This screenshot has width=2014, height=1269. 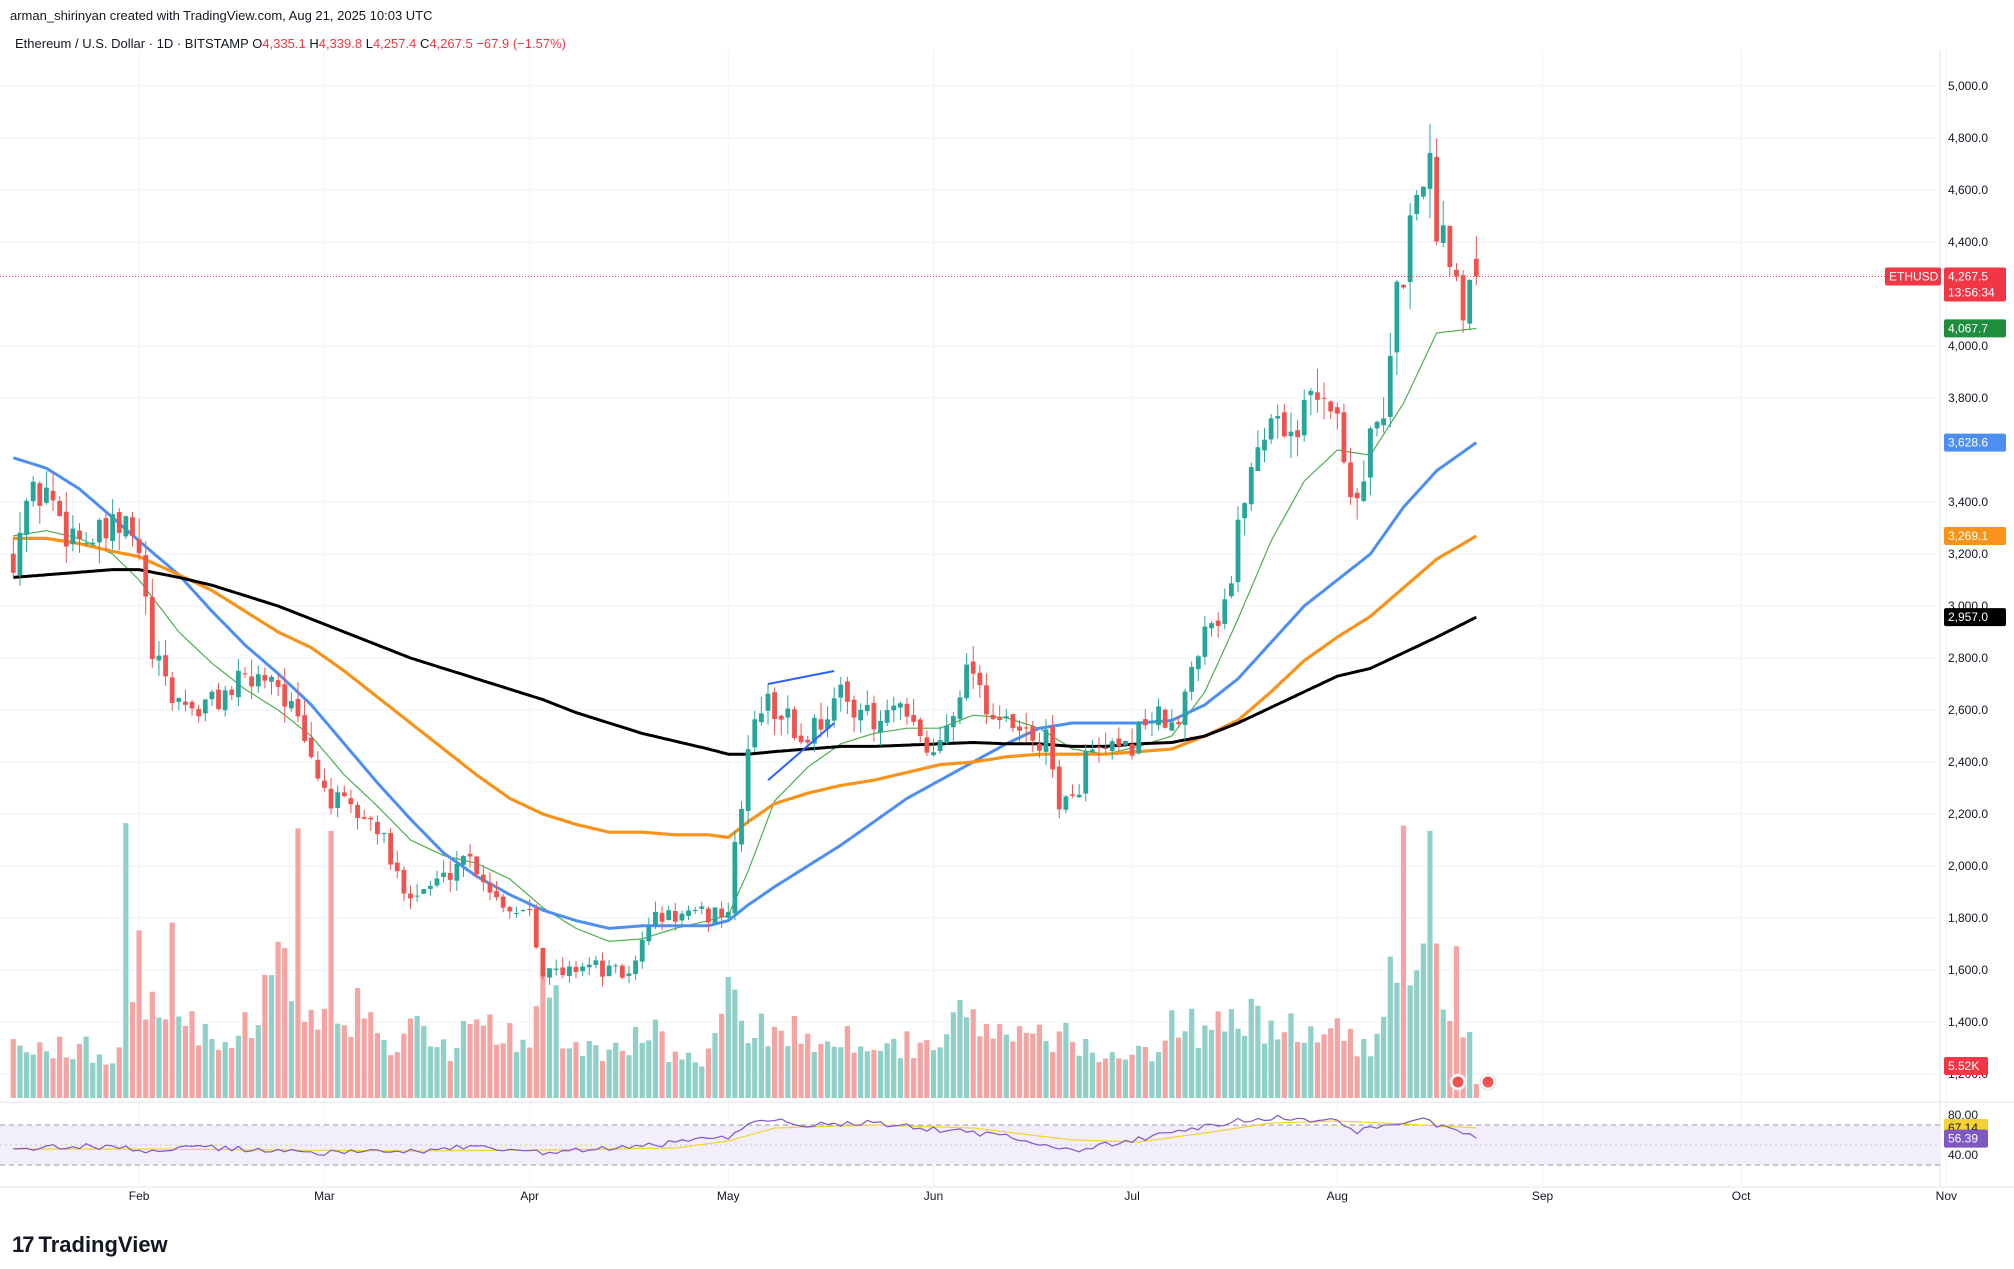 I want to click on time-axis: Feb Mar Apr May Jun Jul Aug Sep Oct Nov, so click(x=1043, y=1196).